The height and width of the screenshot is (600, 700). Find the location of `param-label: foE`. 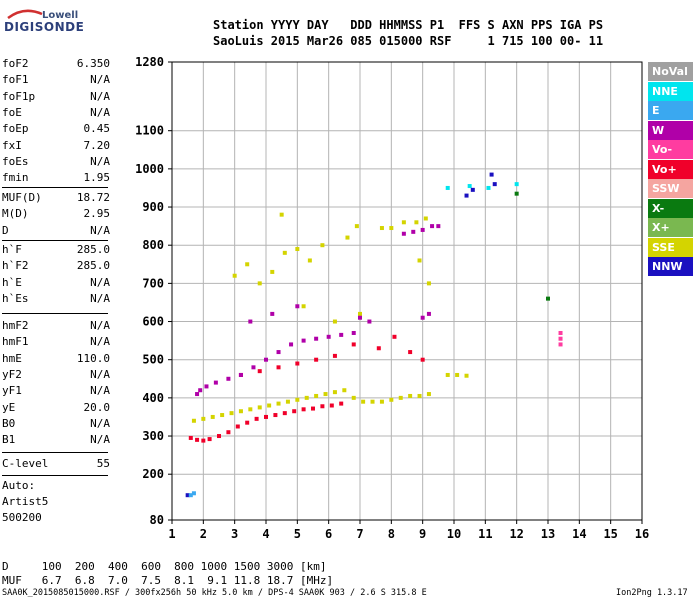

param-label: foE is located at coordinates (12, 112).